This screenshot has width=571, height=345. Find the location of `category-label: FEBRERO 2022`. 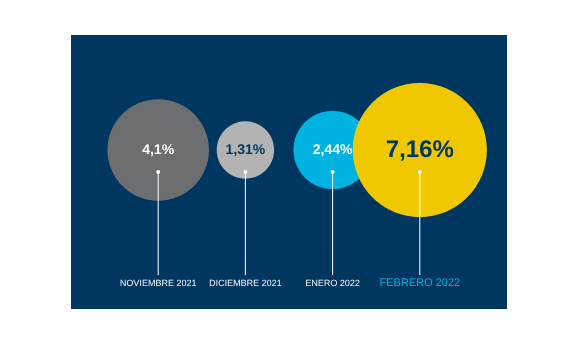

category-label: FEBRERO 2022 is located at coordinates (419, 283).